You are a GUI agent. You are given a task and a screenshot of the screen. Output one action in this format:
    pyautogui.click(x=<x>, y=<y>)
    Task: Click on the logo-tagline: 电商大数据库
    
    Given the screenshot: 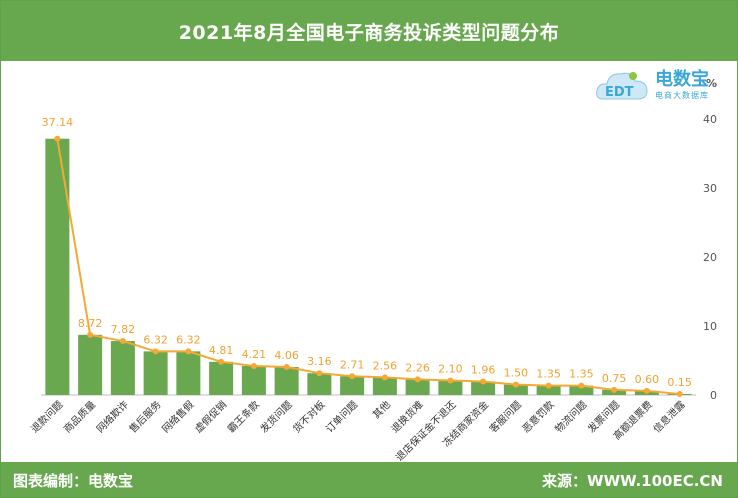 What is the action you would take?
    pyautogui.click(x=682, y=95)
    